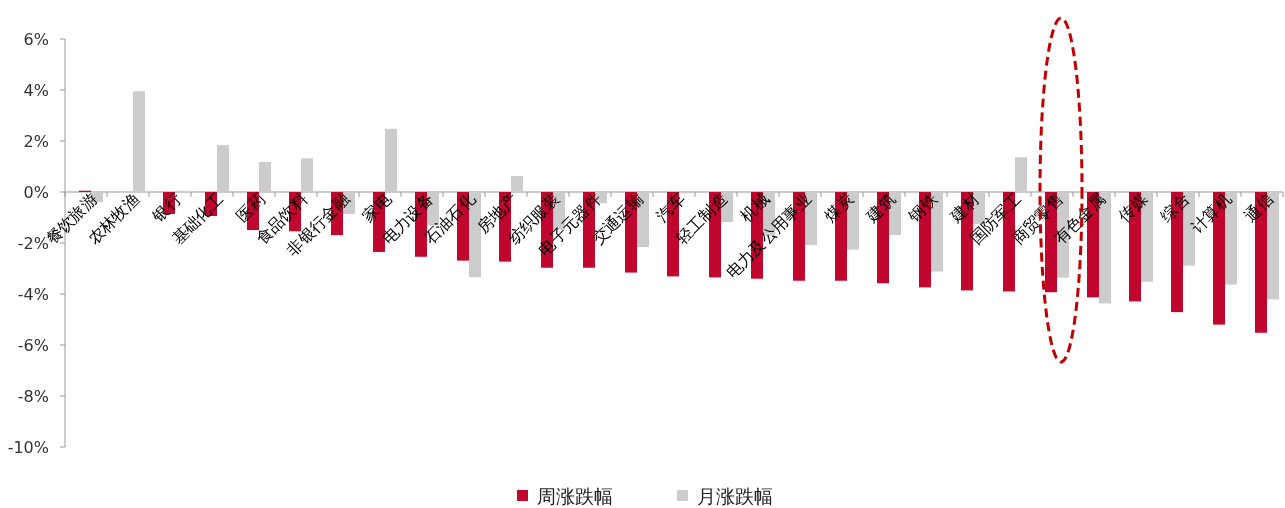 The width and height of the screenshot is (1285, 508). I want to click on x-tick-label: 建筑, so click(880, 208).